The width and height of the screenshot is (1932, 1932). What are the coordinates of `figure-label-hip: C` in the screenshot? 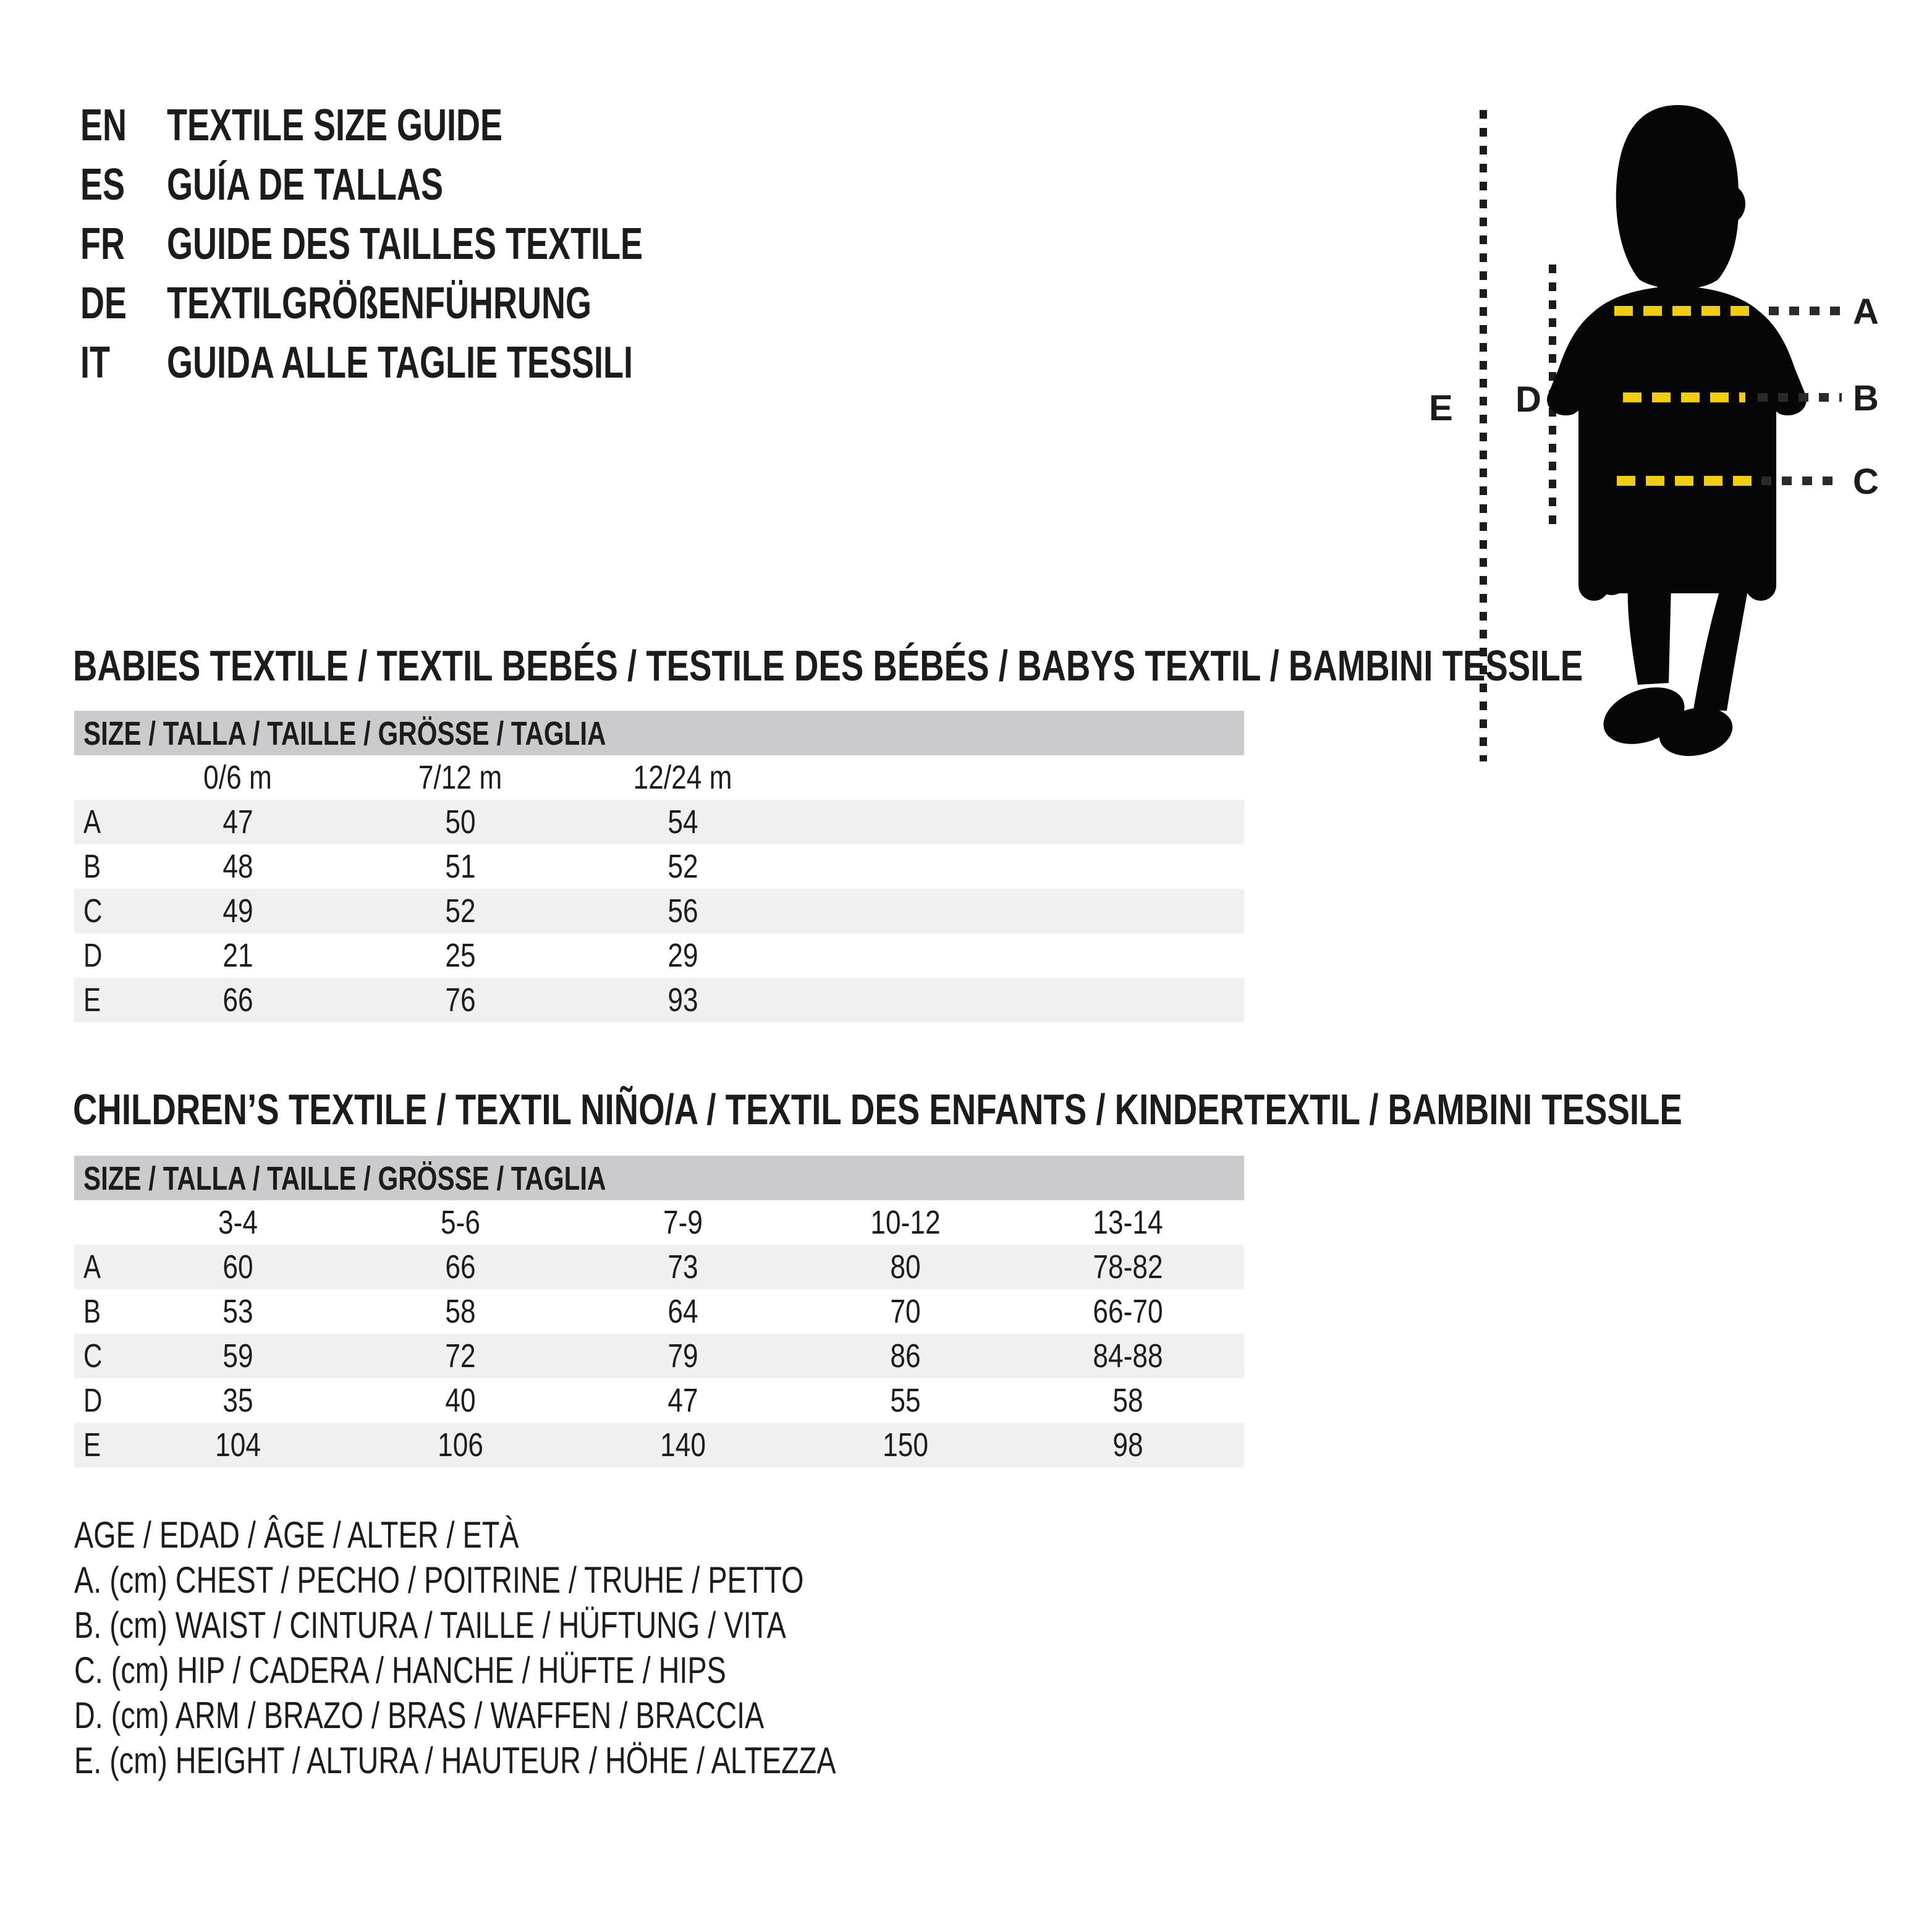 It's located at (1866, 482).